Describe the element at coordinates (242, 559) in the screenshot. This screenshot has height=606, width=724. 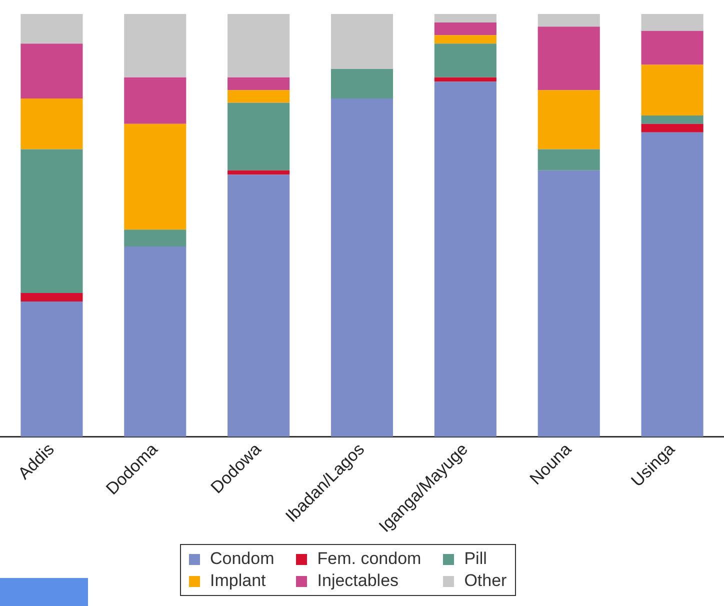
I see `legend-label: Condom` at that location.